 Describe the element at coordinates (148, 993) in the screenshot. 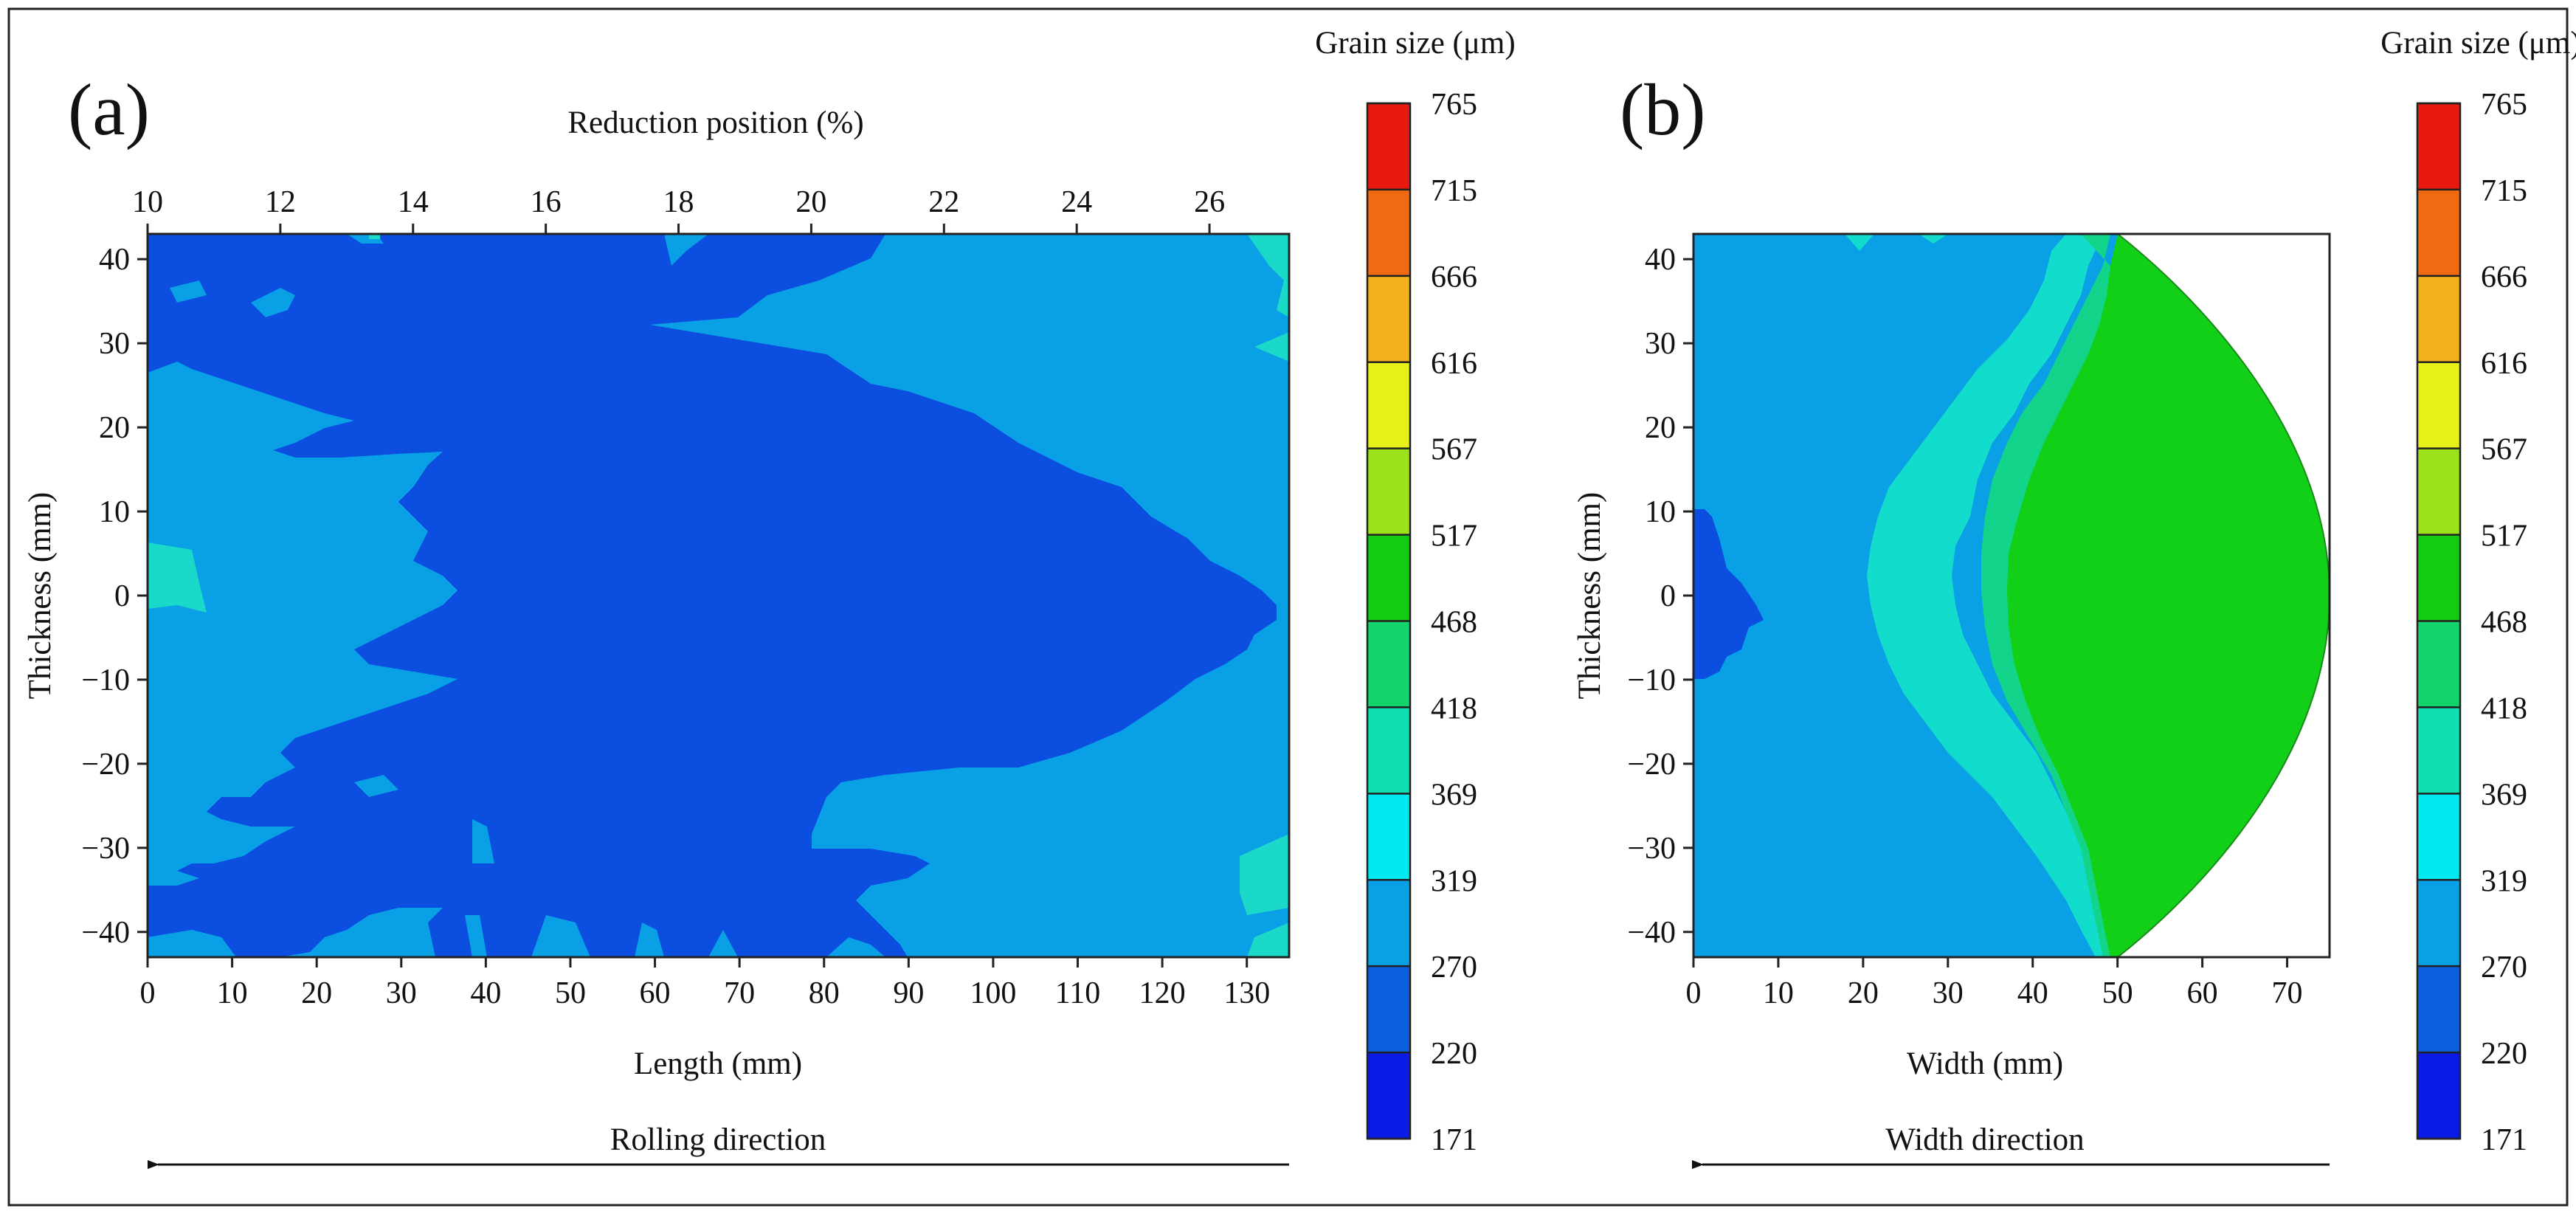

I see `x-tick-label: 0` at that location.